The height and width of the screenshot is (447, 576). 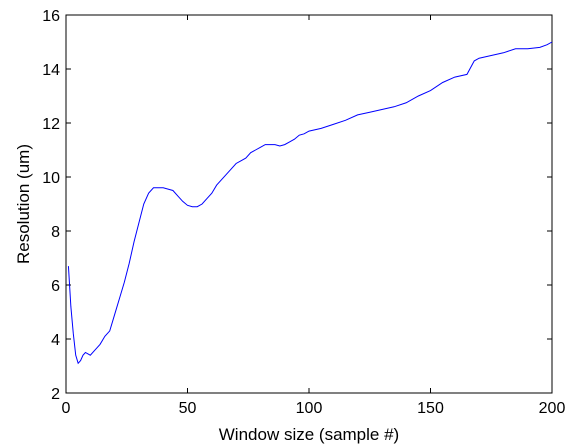 I want to click on y-tick-label: 4, so click(x=55, y=340).